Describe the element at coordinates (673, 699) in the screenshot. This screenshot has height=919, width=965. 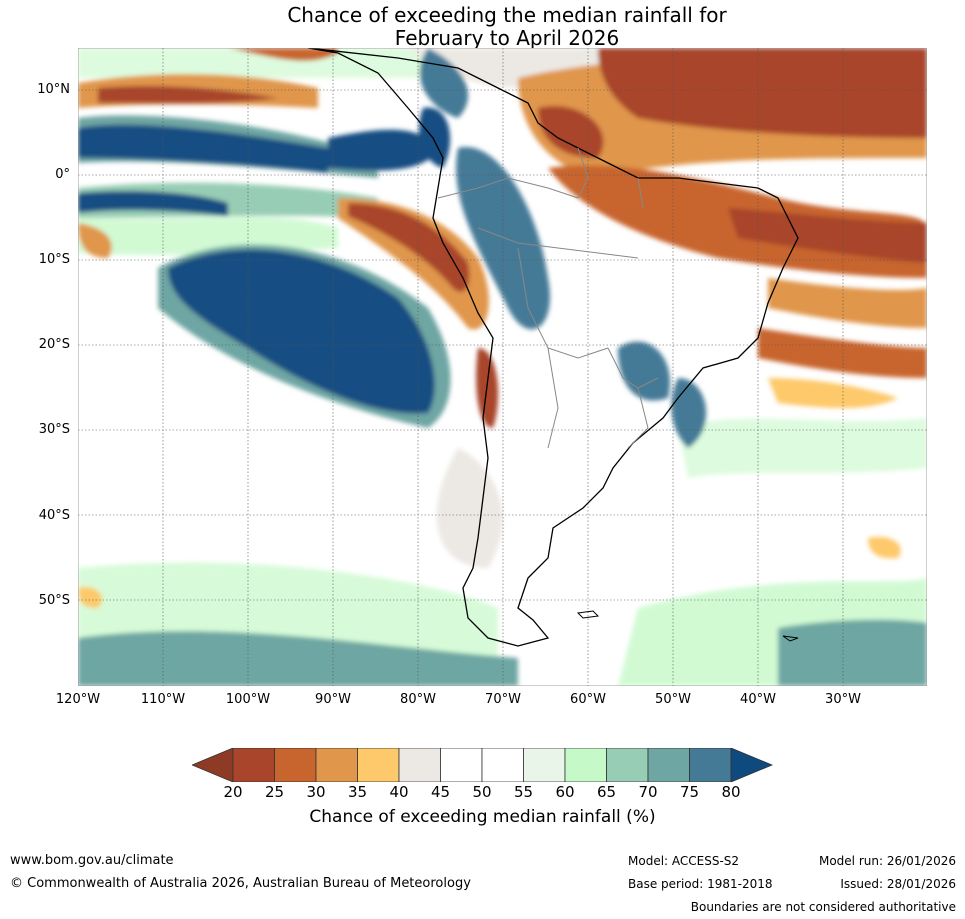
I see `lon-label-50w: 50°W` at that location.